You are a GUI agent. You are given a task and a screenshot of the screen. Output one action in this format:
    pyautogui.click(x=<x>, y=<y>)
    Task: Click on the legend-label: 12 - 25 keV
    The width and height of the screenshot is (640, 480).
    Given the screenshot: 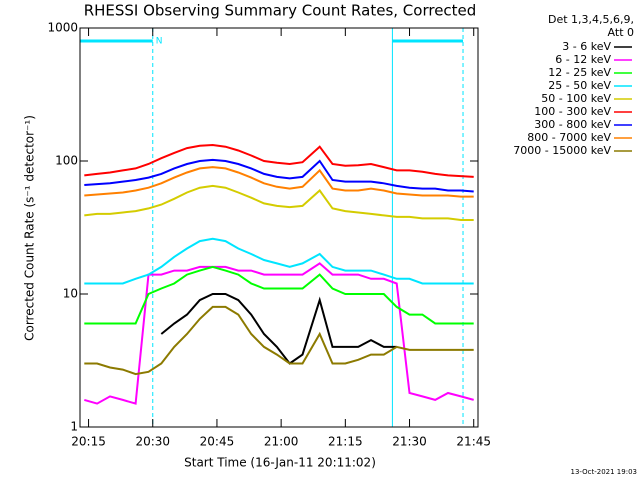 What is the action you would take?
    pyautogui.click(x=579, y=72)
    